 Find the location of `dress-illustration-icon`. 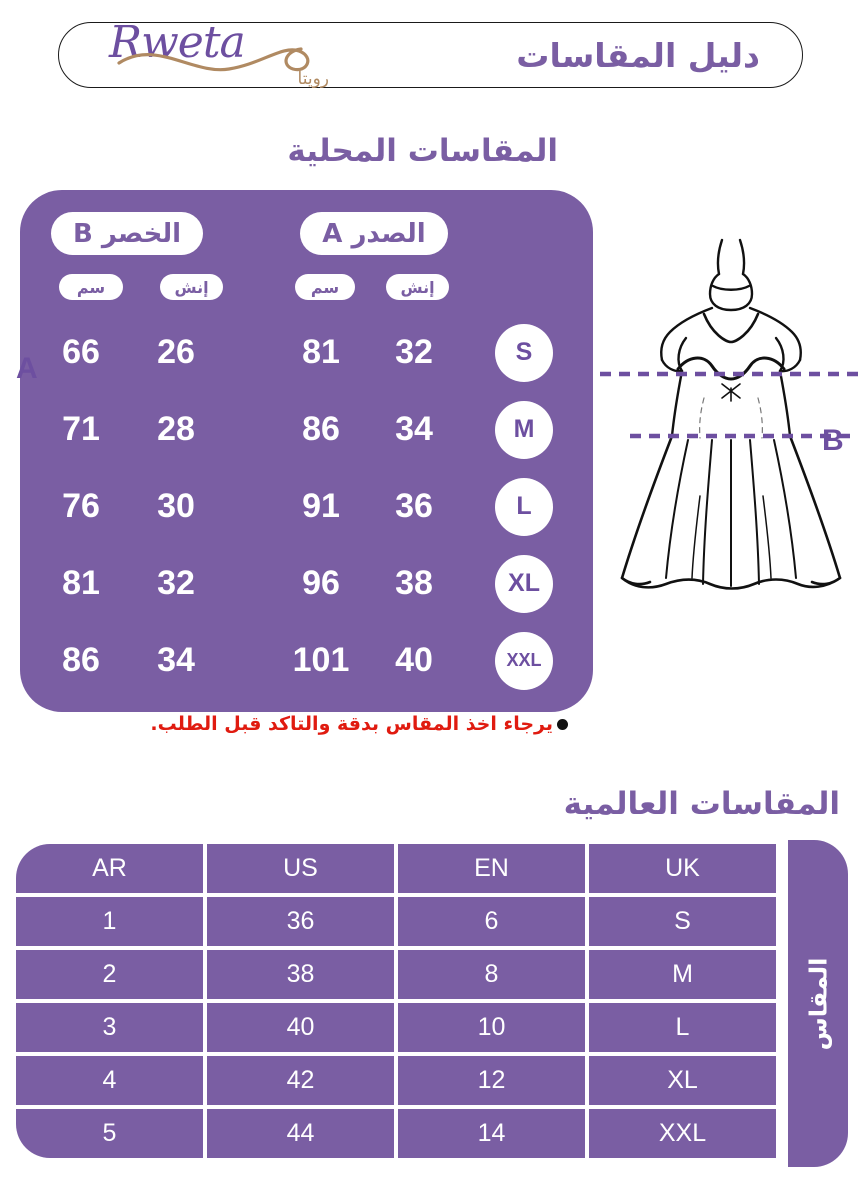

dress-illustration-icon is located at coordinates (729, 414).